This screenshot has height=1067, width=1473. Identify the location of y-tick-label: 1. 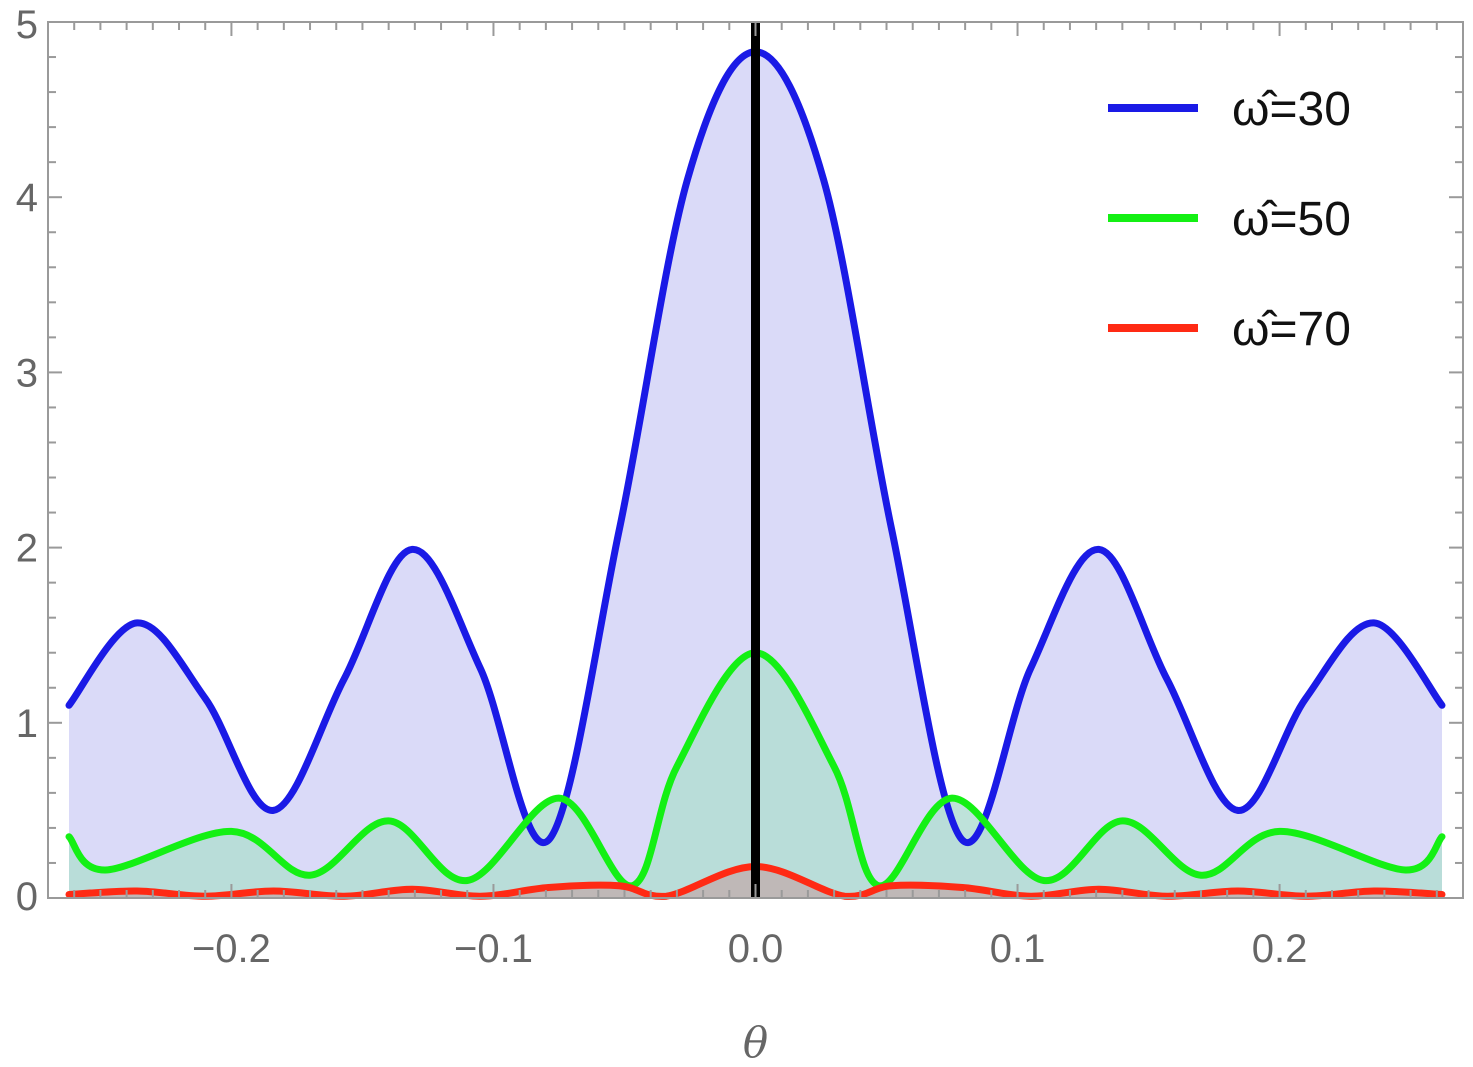
(27, 724).